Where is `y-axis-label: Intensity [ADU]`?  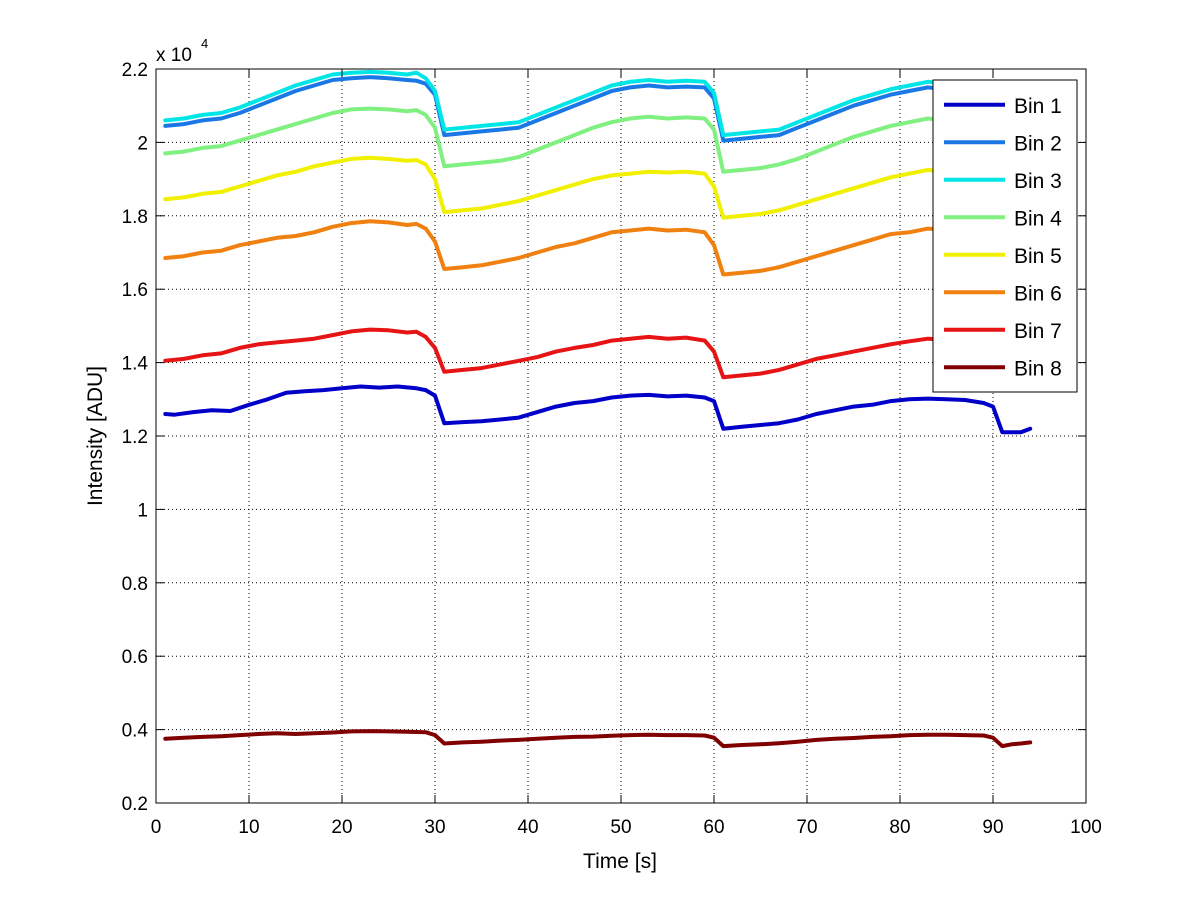
y-axis-label: Intensity [ADU] is located at coordinates (95, 436).